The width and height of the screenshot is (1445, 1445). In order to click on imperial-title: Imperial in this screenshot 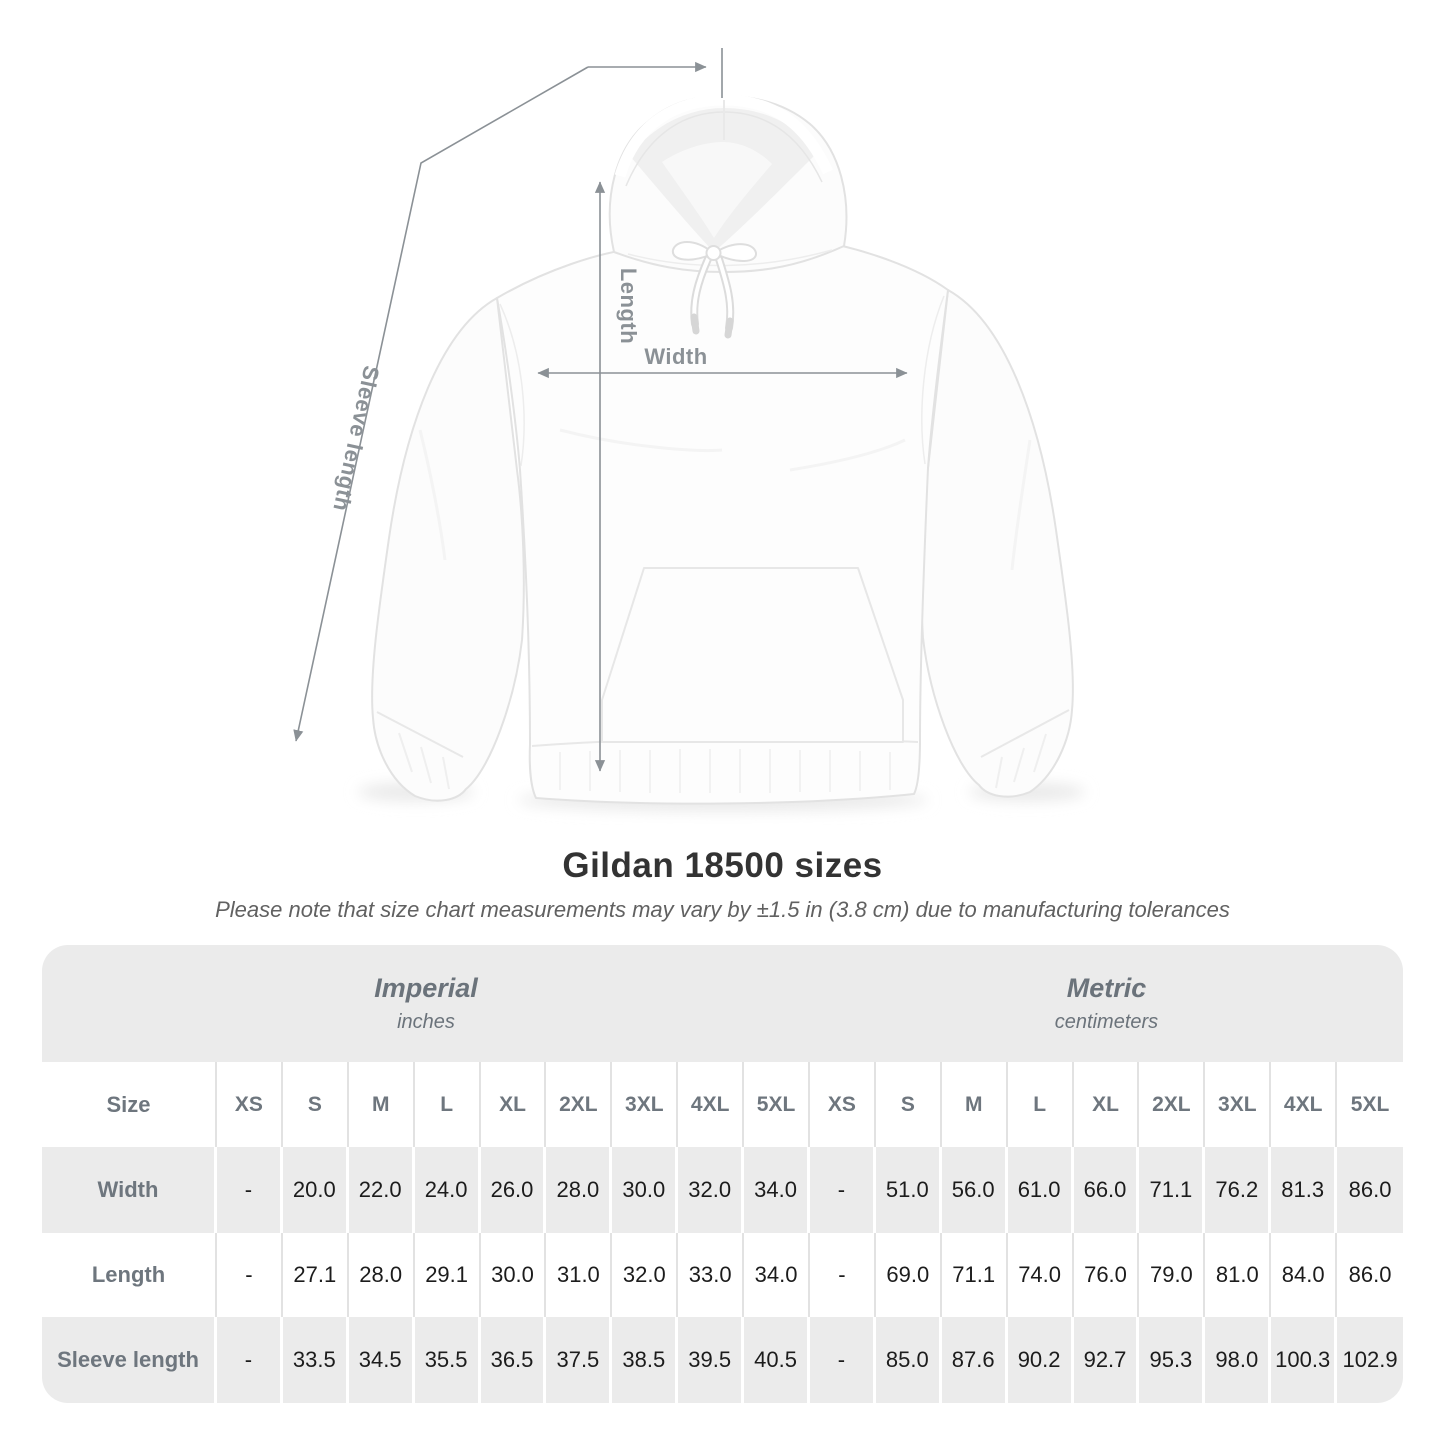, I will do `click(426, 988)`.